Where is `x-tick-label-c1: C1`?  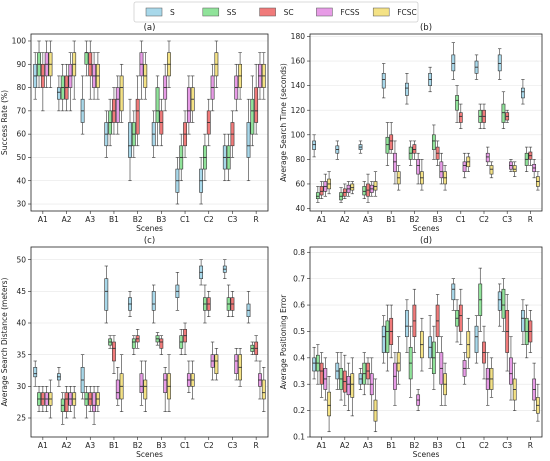 x-tick-label-c1: C1 is located at coordinates (185, 445).